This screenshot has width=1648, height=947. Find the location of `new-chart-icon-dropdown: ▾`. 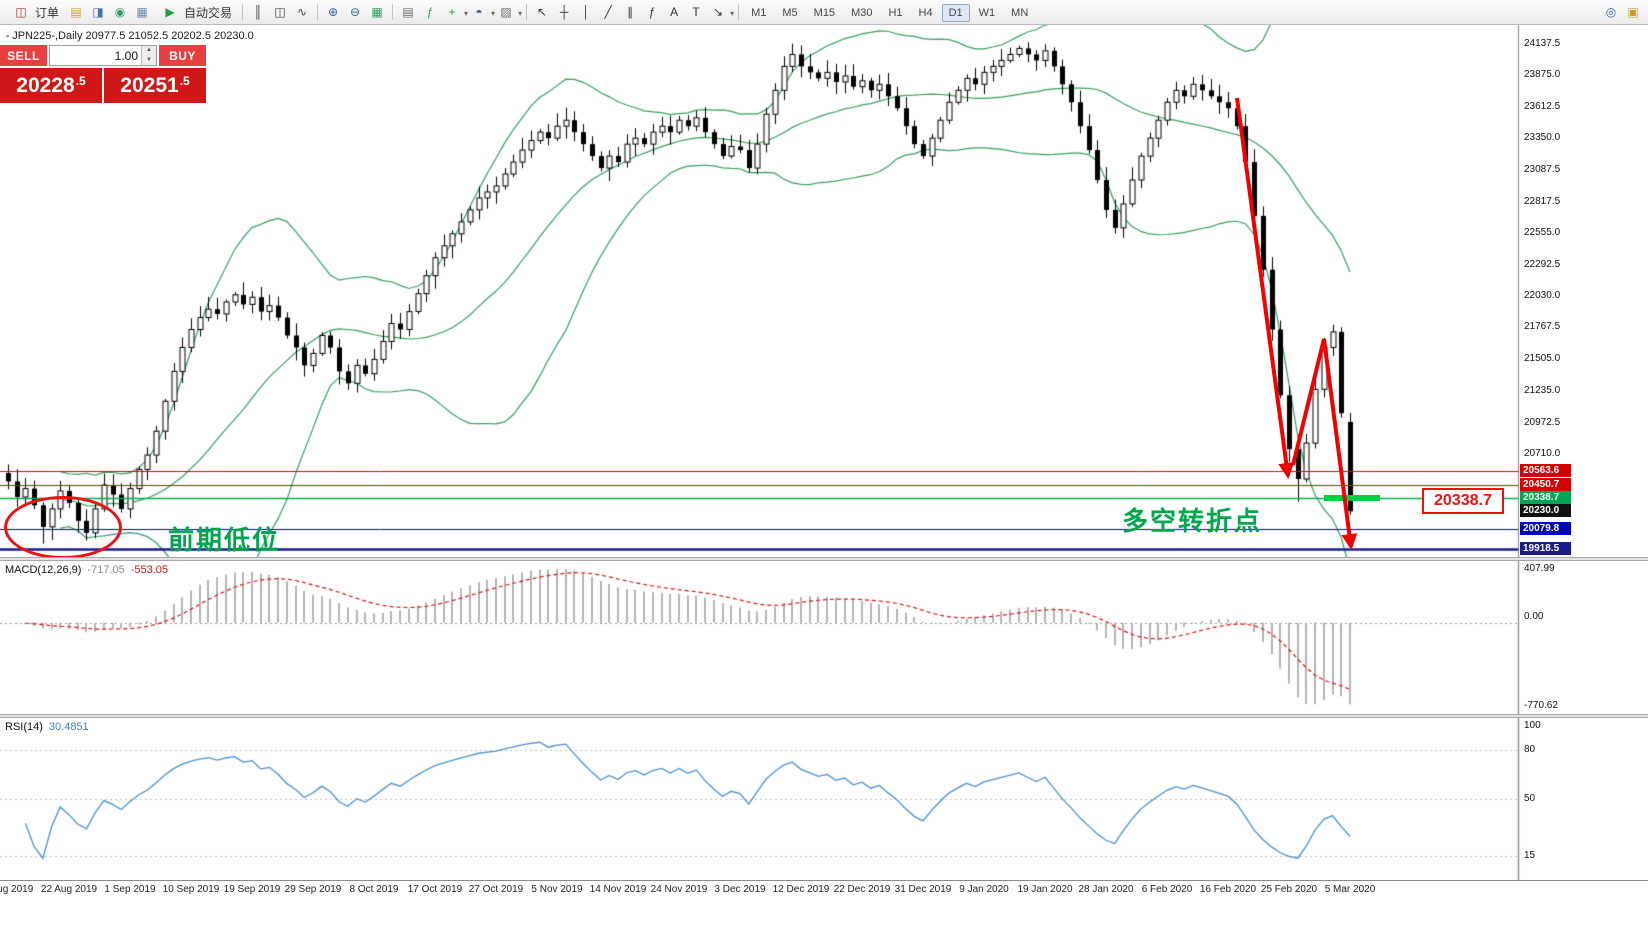

new-chart-icon-dropdown: ▾ is located at coordinates (466, 13).